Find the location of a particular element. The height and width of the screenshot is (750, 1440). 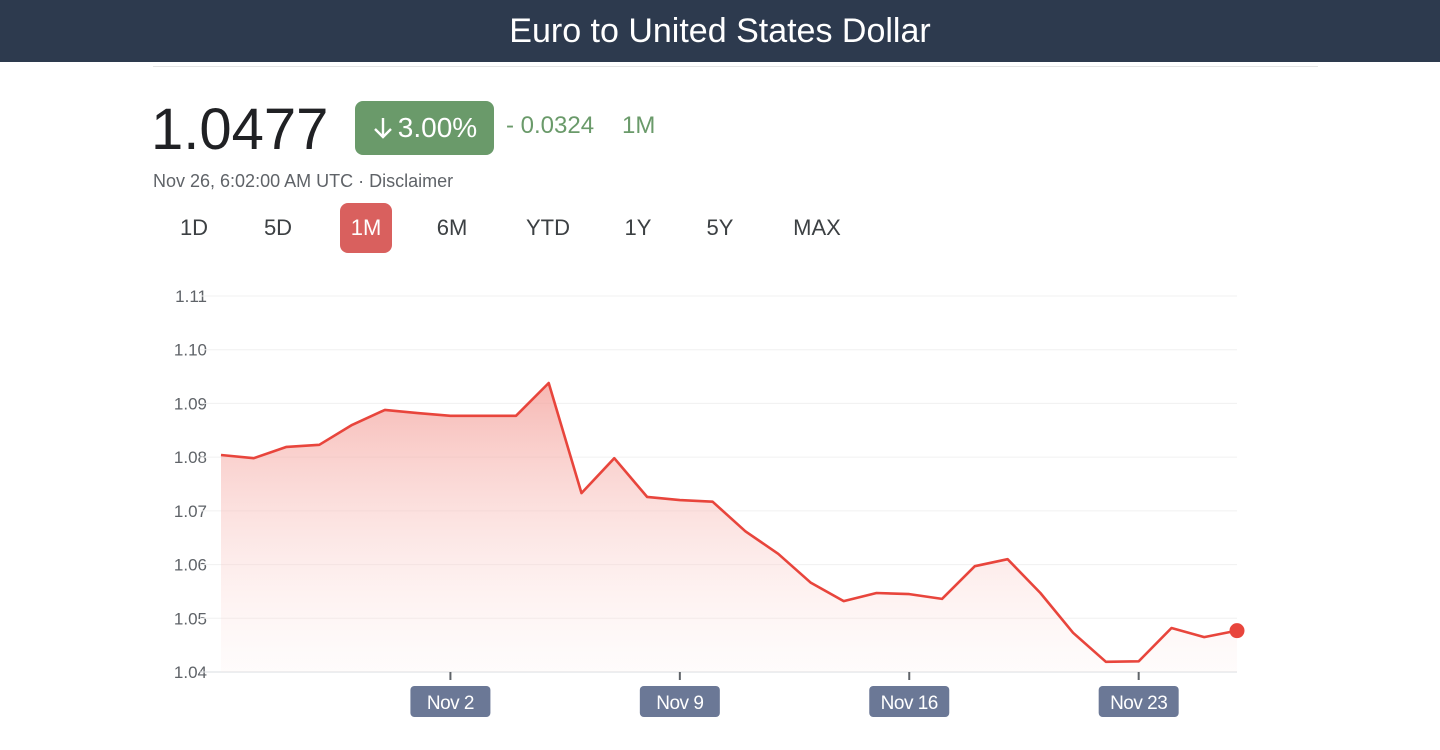

x-tick-pill: Nov 2 is located at coordinates (450, 701).